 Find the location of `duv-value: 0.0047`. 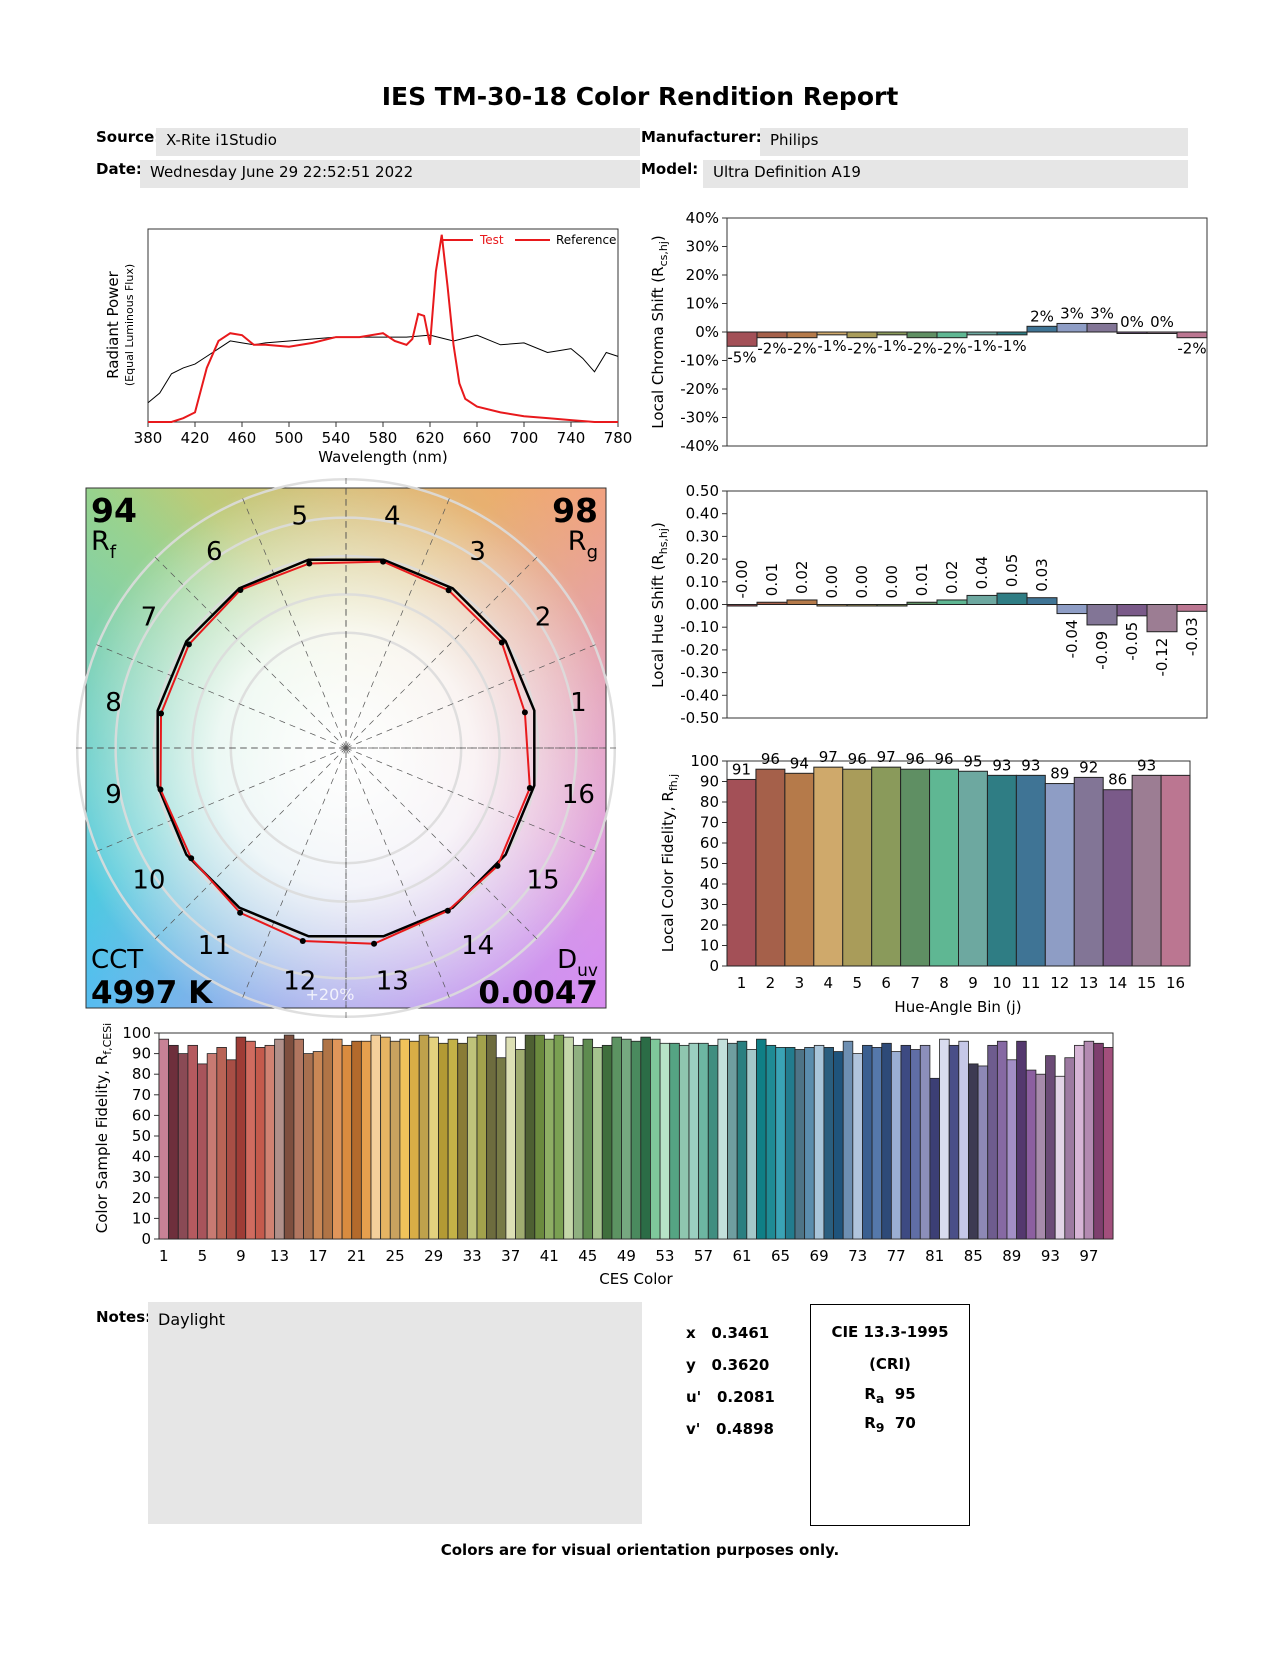

duv-value: 0.0047 is located at coordinates (538, 993).